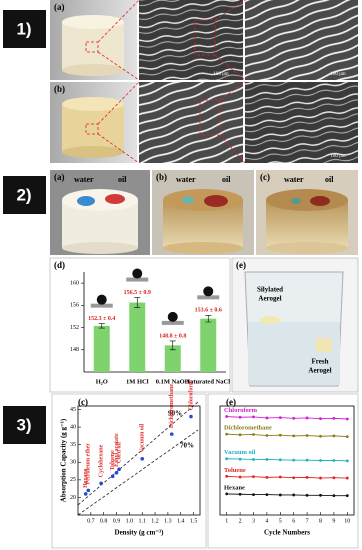 The width and height of the screenshot is (362, 550). What do you see at coordinates (24, 425) in the screenshot?
I see `section-label-3: 3)` at bounding box center [24, 425].